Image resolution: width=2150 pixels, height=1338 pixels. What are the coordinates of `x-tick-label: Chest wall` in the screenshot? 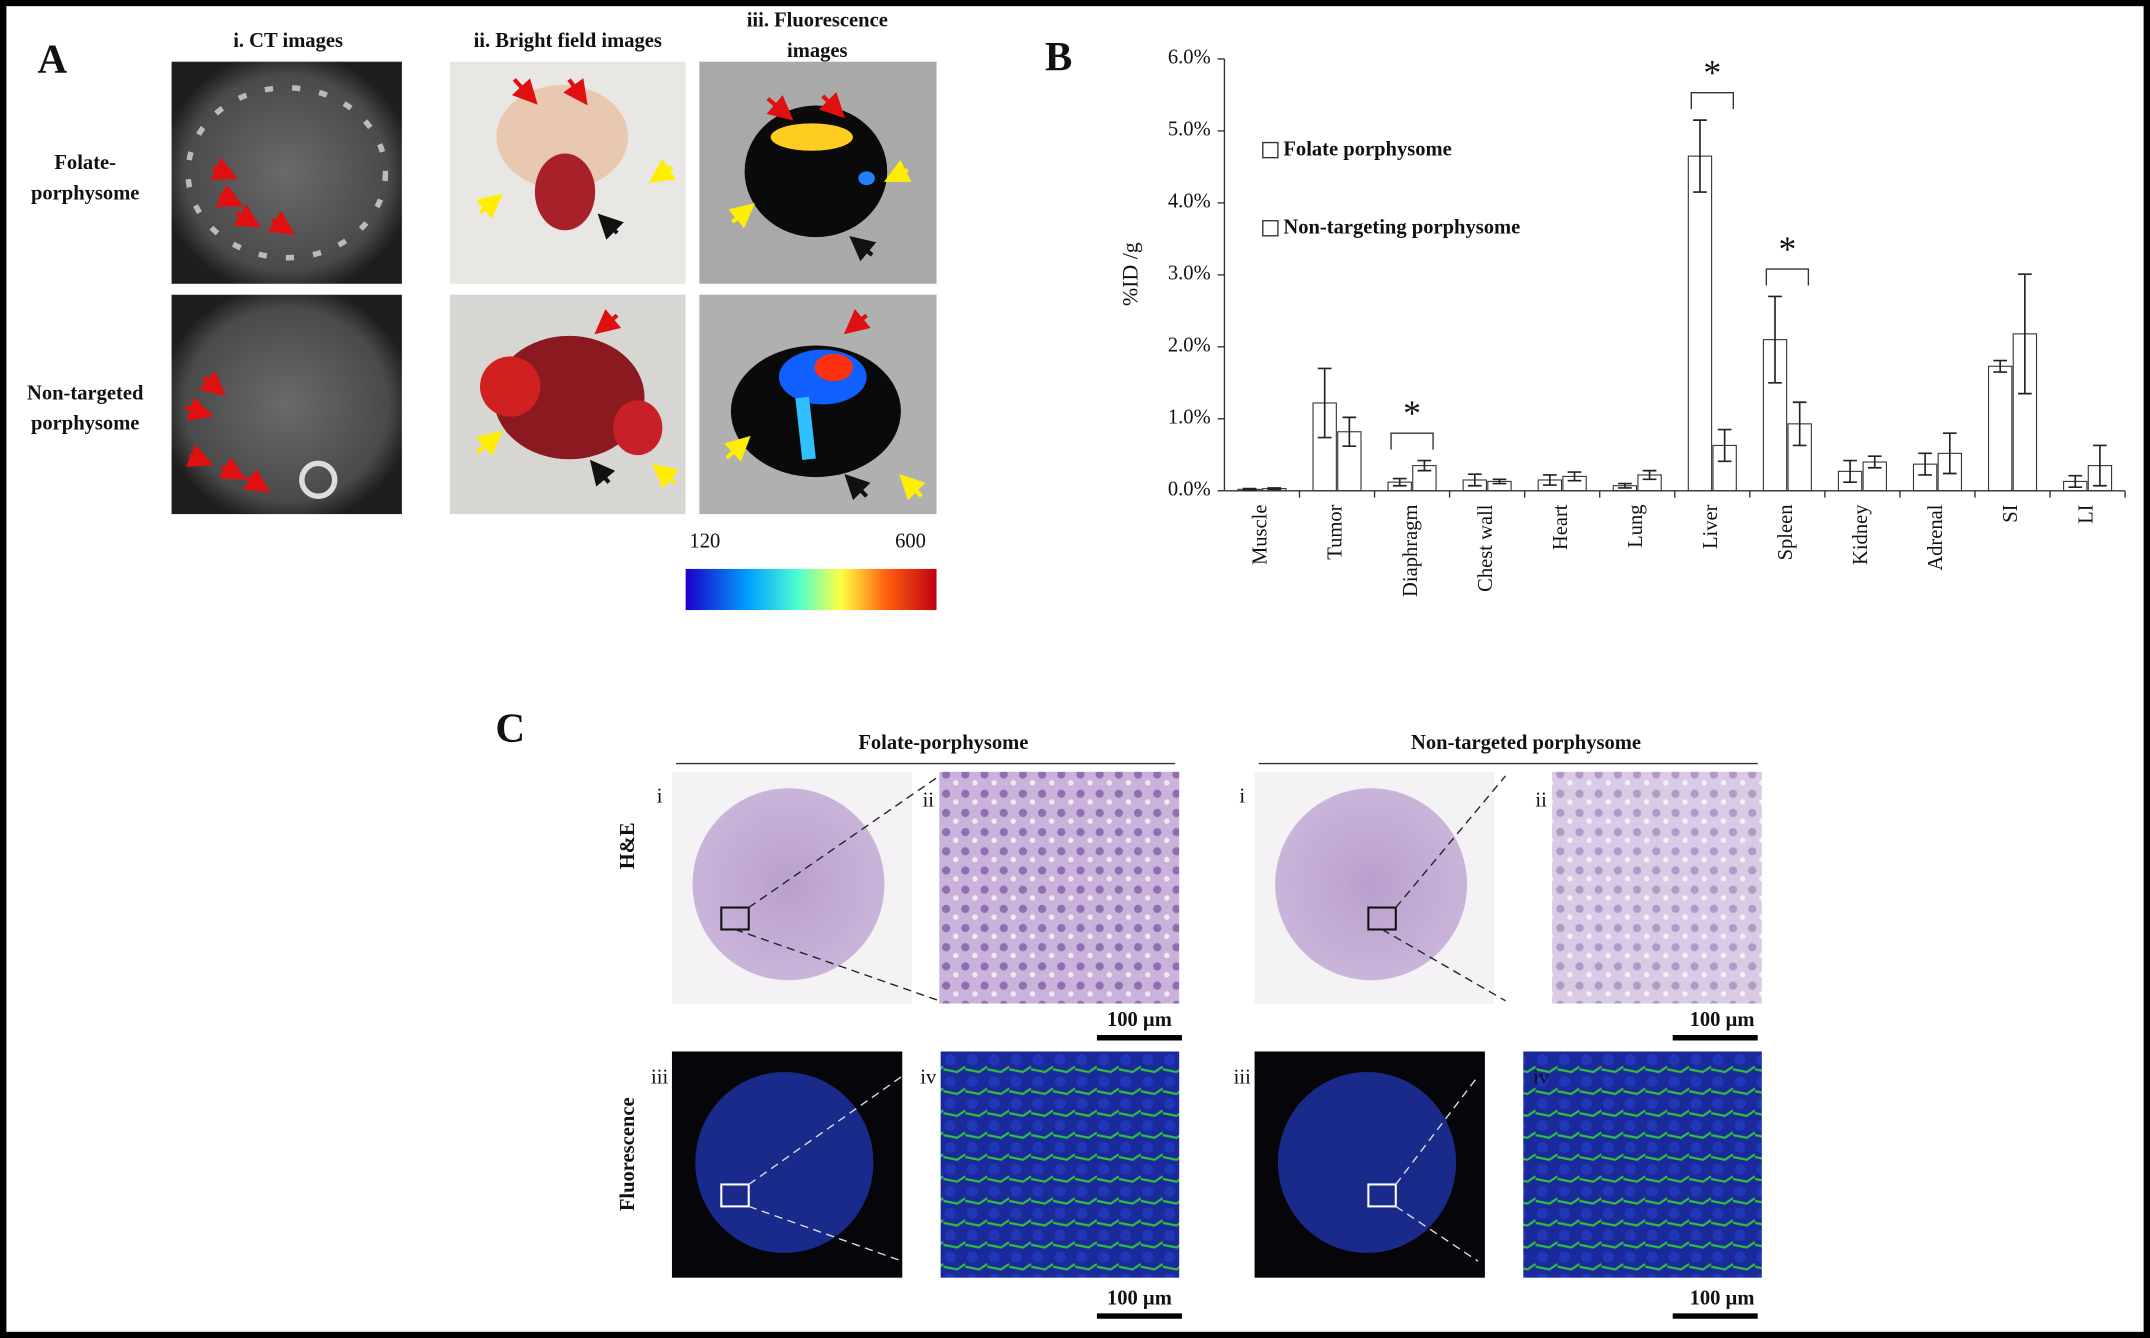 It's located at (1486, 548).